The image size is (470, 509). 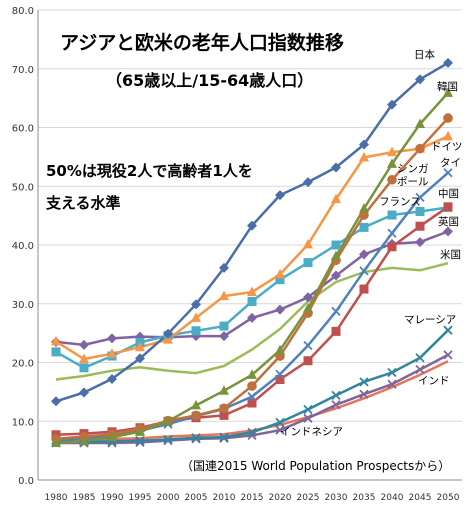 I want to click on x-tick-label: 1990, so click(x=112, y=498).